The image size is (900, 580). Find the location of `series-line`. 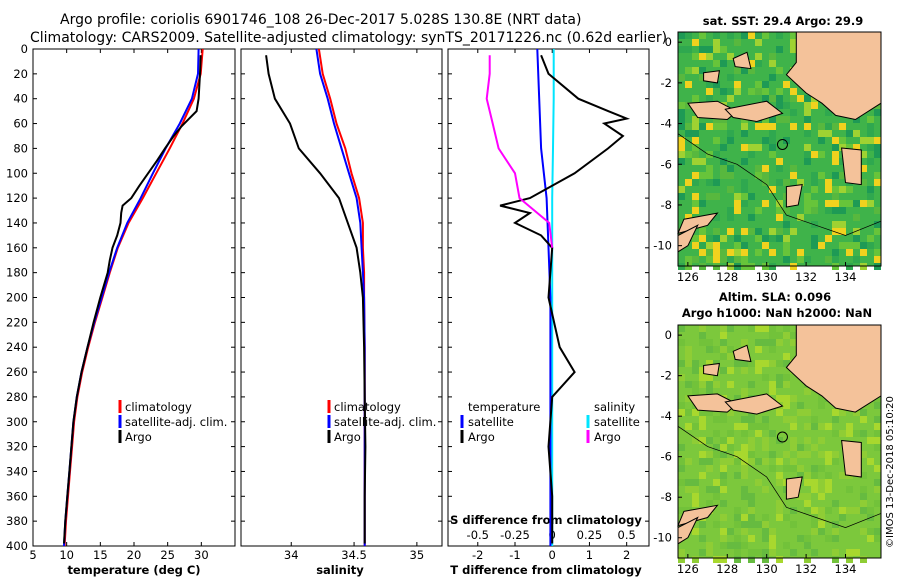

series-line is located at coordinates (553, 297).